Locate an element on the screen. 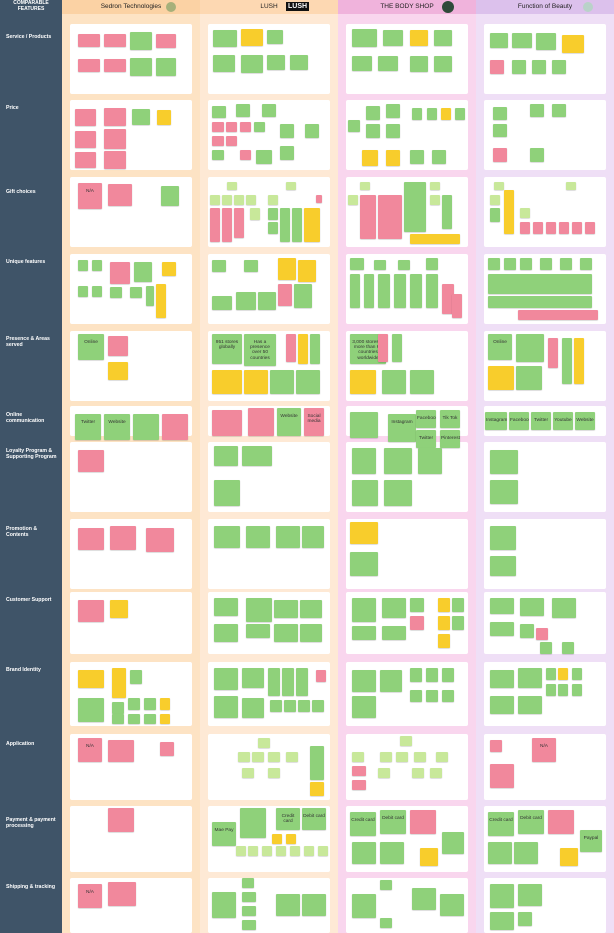 This screenshot has height=933, width=614. sticky-note: Twitter is located at coordinates (88, 427).